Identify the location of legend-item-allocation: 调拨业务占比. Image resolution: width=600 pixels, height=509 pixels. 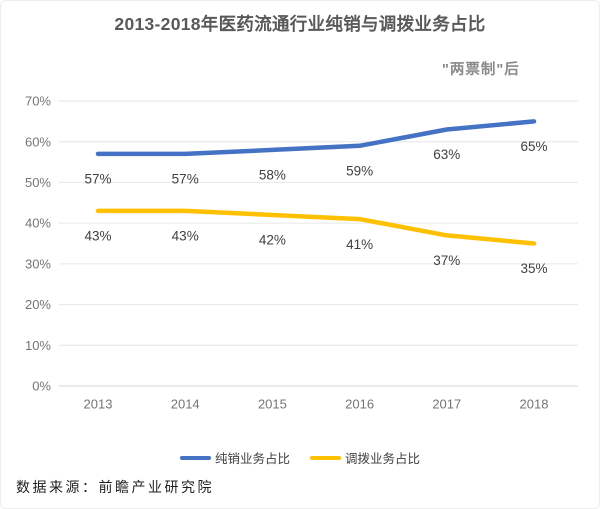
(365, 457).